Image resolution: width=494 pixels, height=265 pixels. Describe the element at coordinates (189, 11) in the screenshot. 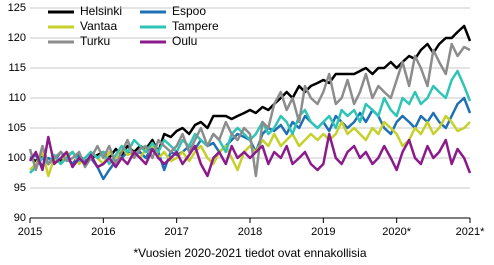

I see `legend-label: Espoo` at that location.